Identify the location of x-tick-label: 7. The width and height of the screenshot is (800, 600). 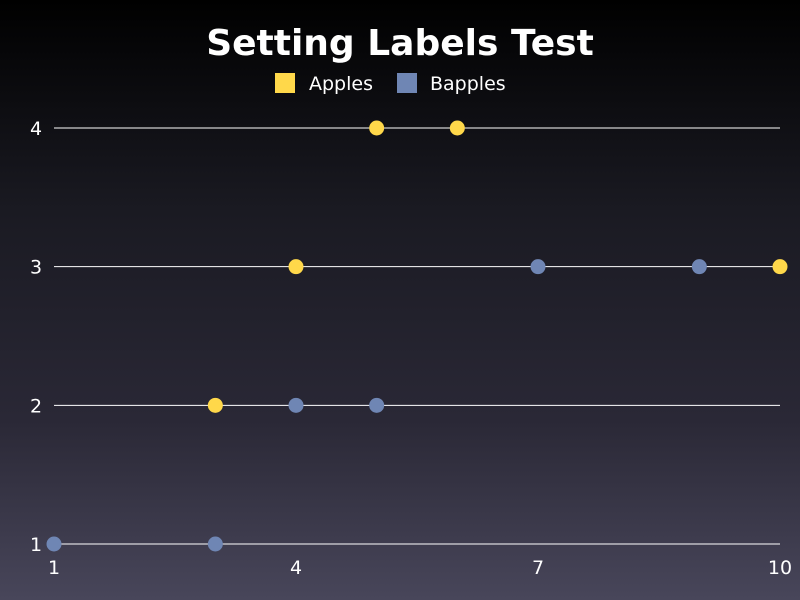
(538, 568).